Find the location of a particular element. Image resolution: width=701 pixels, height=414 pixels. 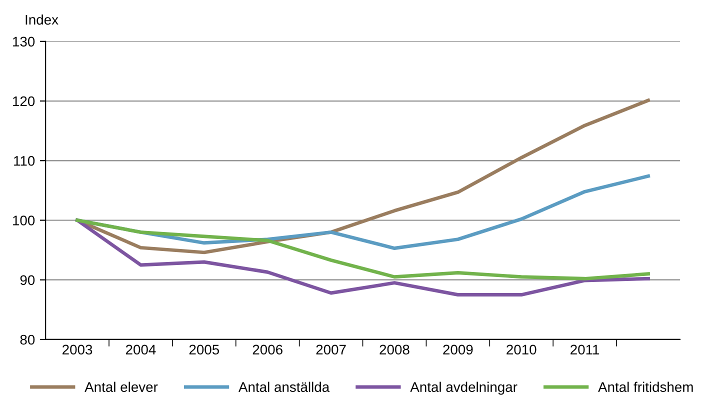

y-tick-label: 90 is located at coordinates (27, 280).